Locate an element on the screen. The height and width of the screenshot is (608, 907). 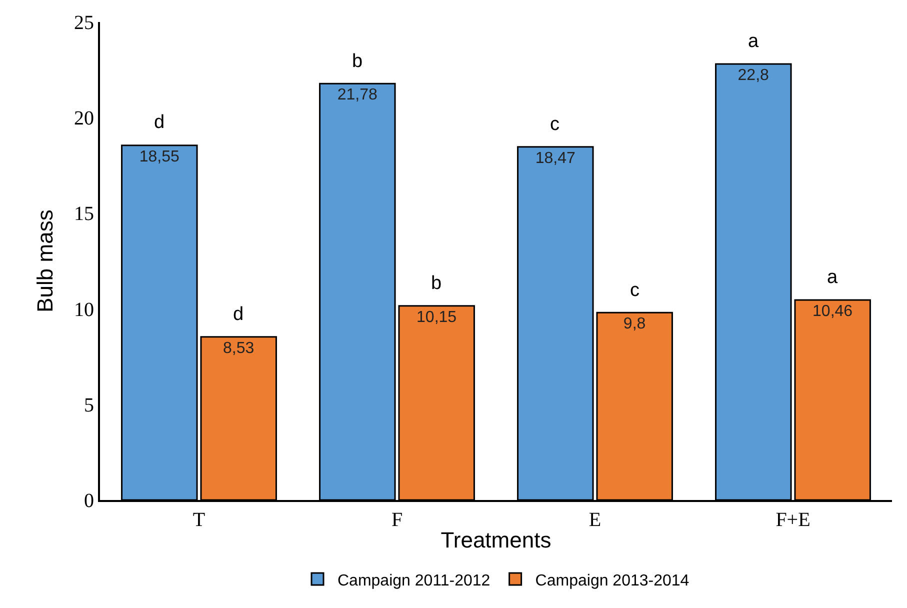
y-tick-label: 0 is located at coordinates (89, 501).